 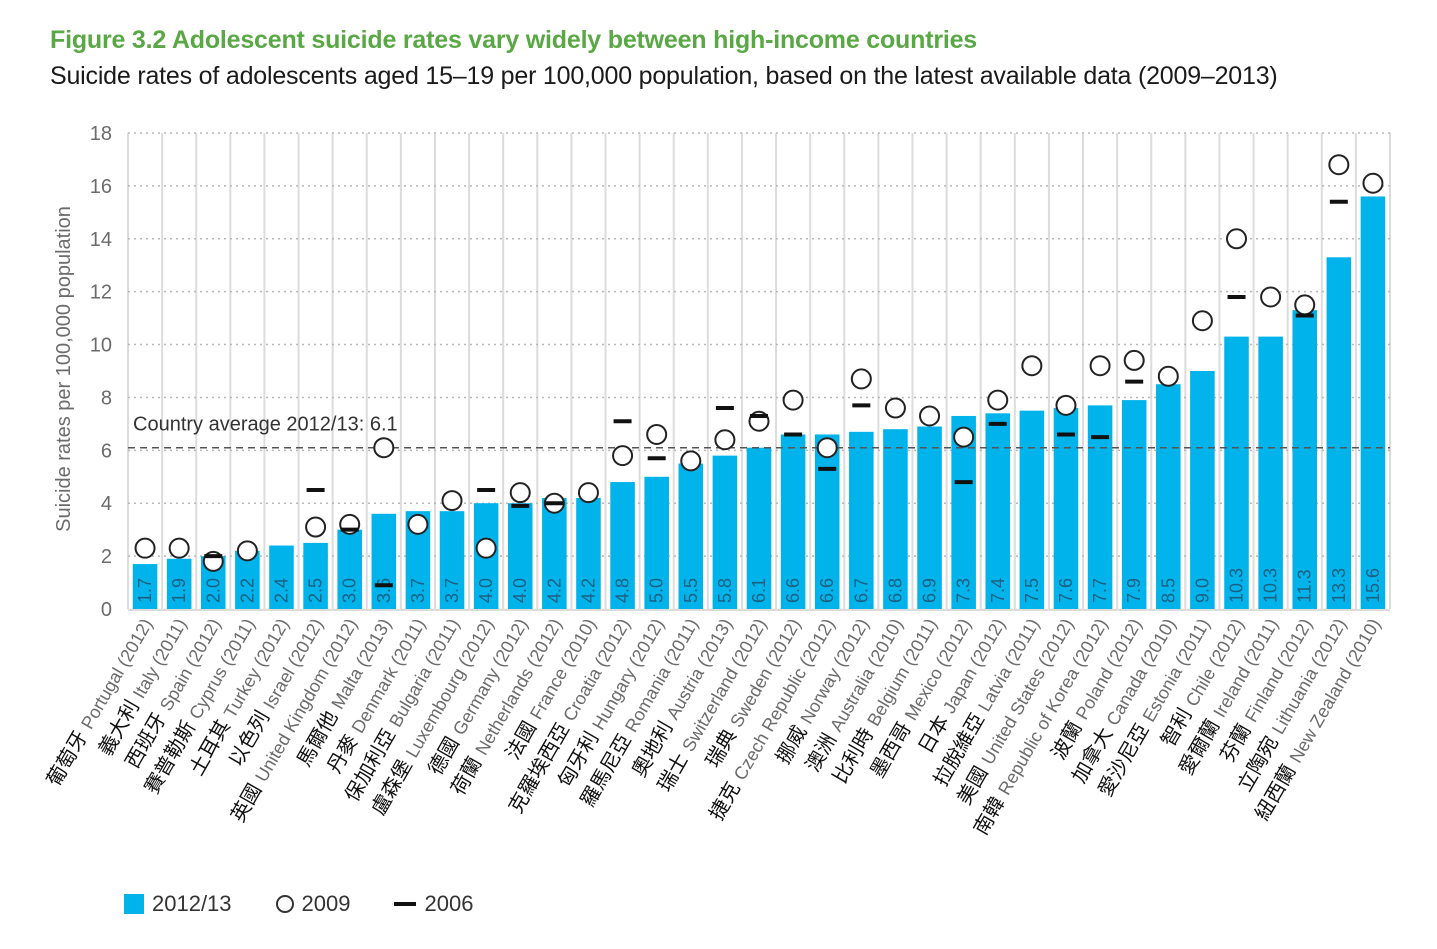 What do you see at coordinates (64, 369) in the screenshot?
I see `y-axis-label: Suicide rates per 100,000 population` at bounding box center [64, 369].